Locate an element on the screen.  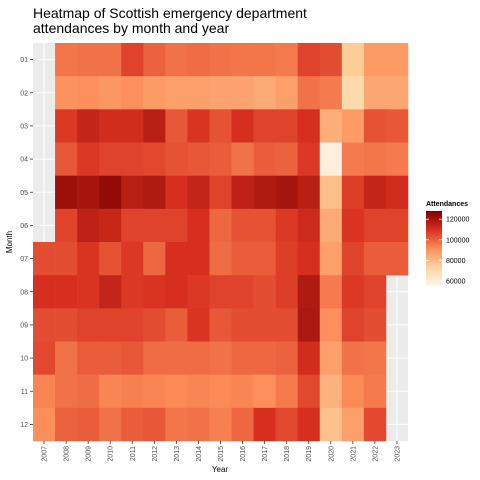
y-tick-label: 11 is located at coordinates (24, 392).